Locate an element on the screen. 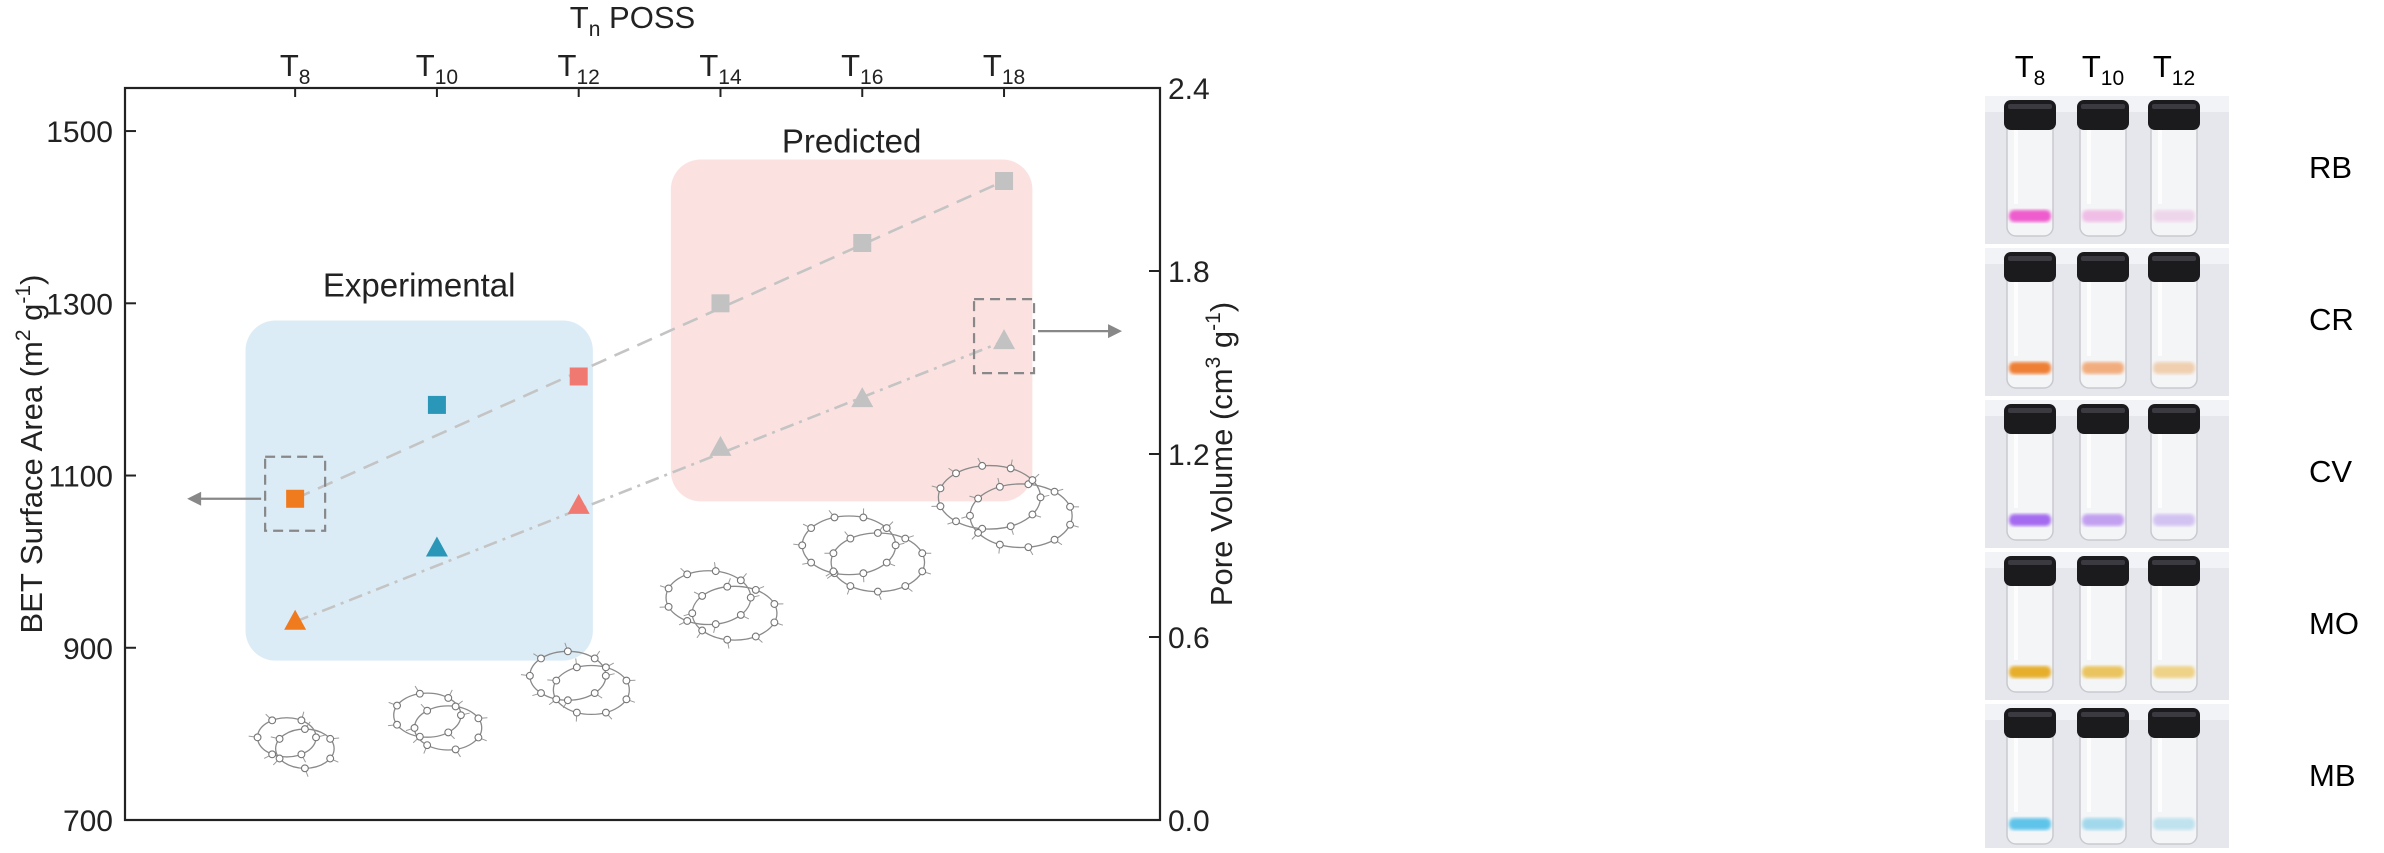  left-tick-label: 1500 is located at coordinates (79, 132).